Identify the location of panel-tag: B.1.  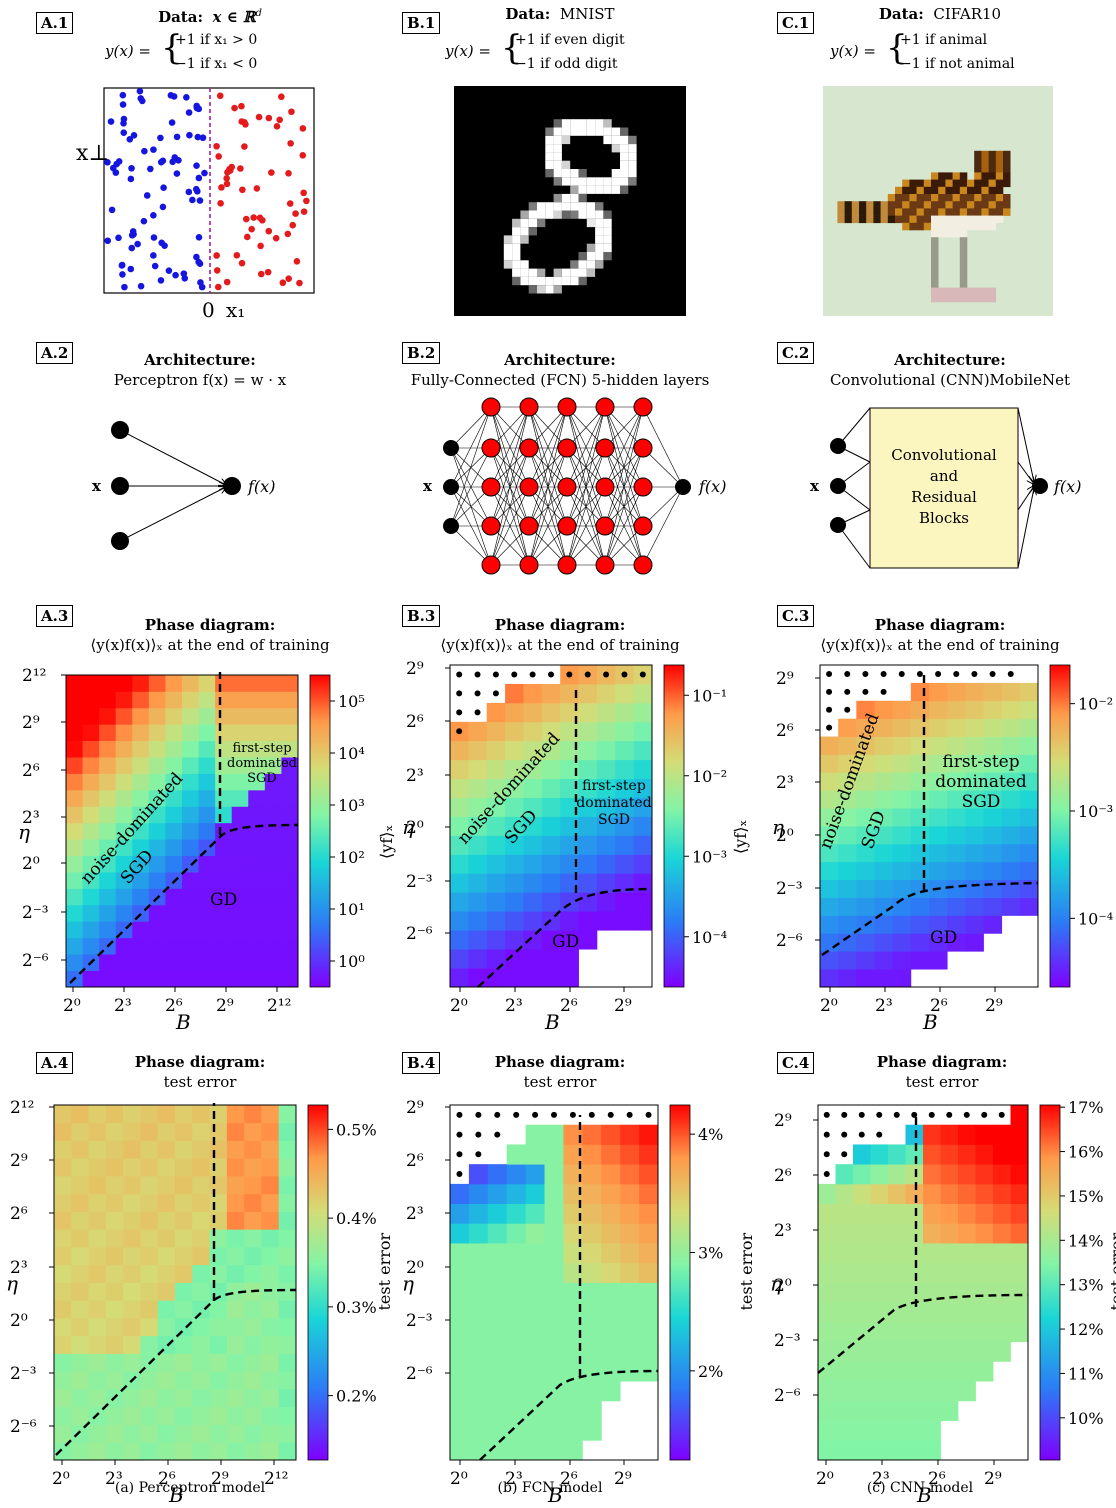
(421, 23).